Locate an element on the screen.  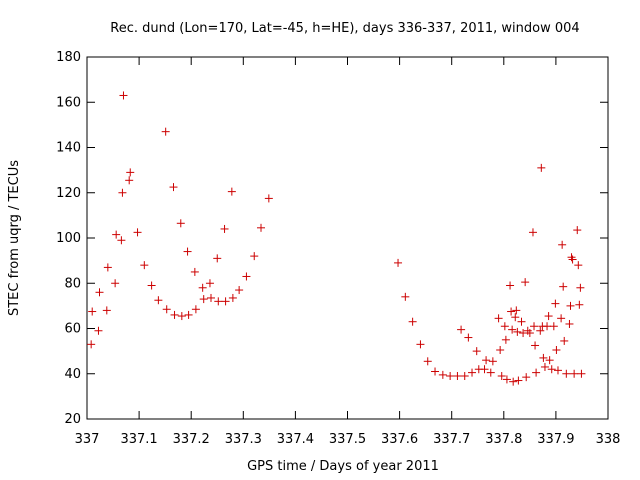
y-tick-label: 160 is located at coordinates (68, 102).